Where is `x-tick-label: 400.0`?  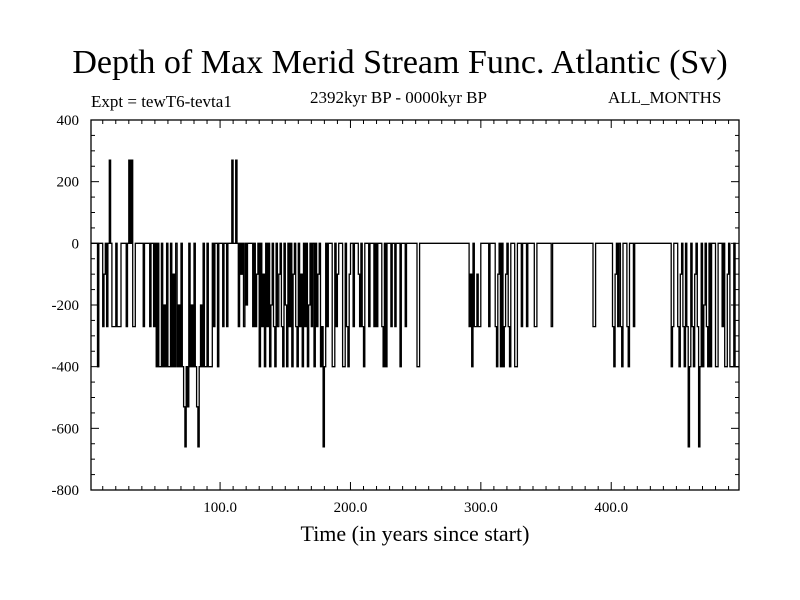
x-tick-label: 400.0 is located at coordinates (611, 508).